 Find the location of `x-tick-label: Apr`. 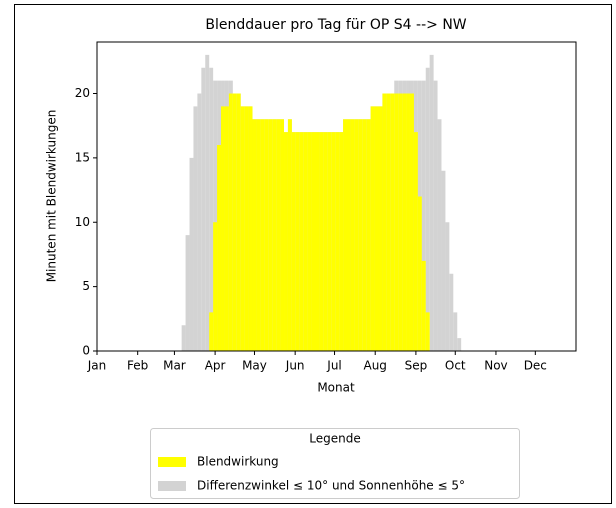

x-tick-label: Apr is located at coordinates (215, 366).